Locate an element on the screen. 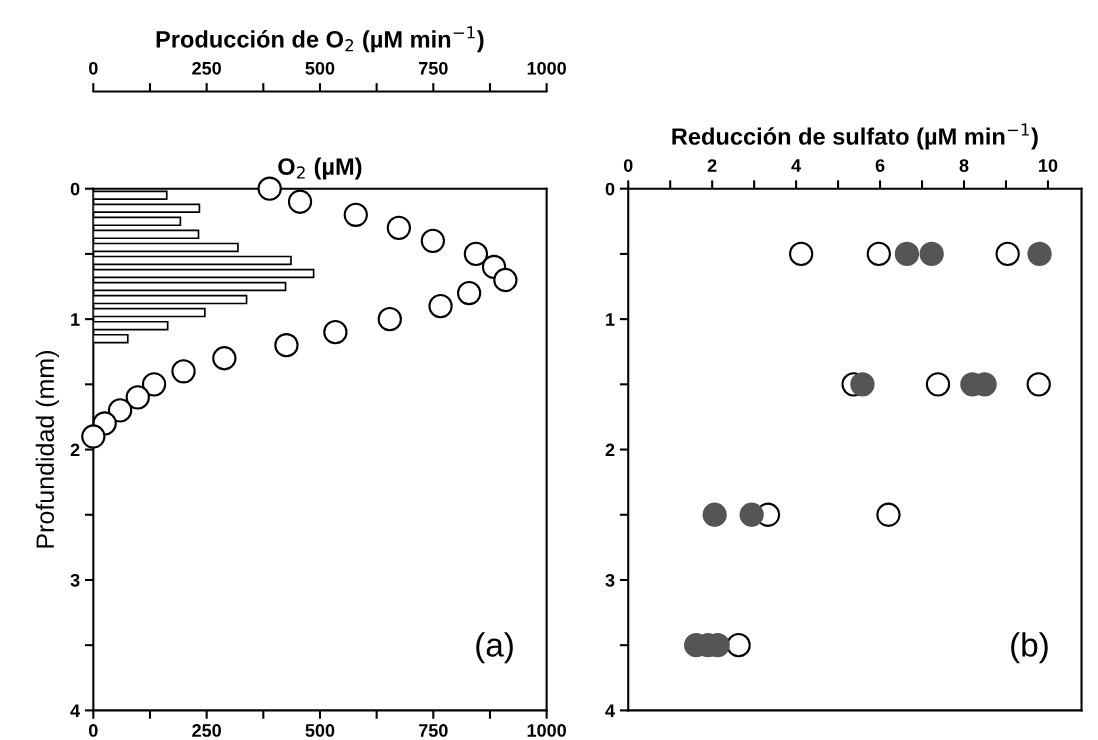 This screenshot has height=740, width=1098. x2-tick-label: 500 is located at coordinates (320, 68).